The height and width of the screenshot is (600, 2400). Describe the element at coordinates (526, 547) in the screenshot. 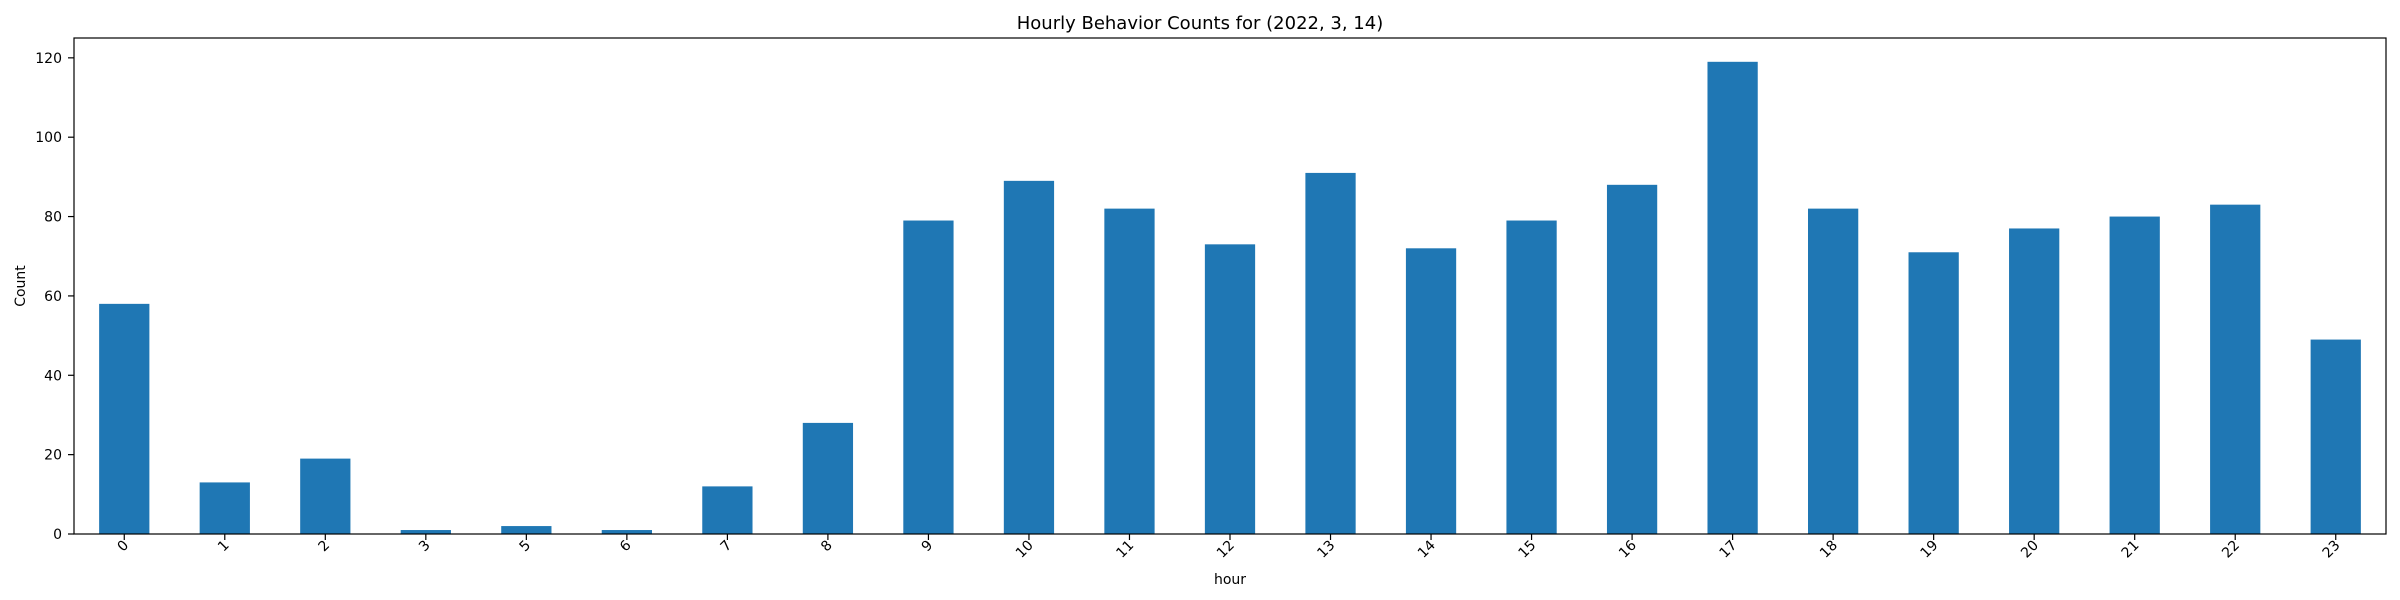

I see `x-tick-label: 5` at that location.